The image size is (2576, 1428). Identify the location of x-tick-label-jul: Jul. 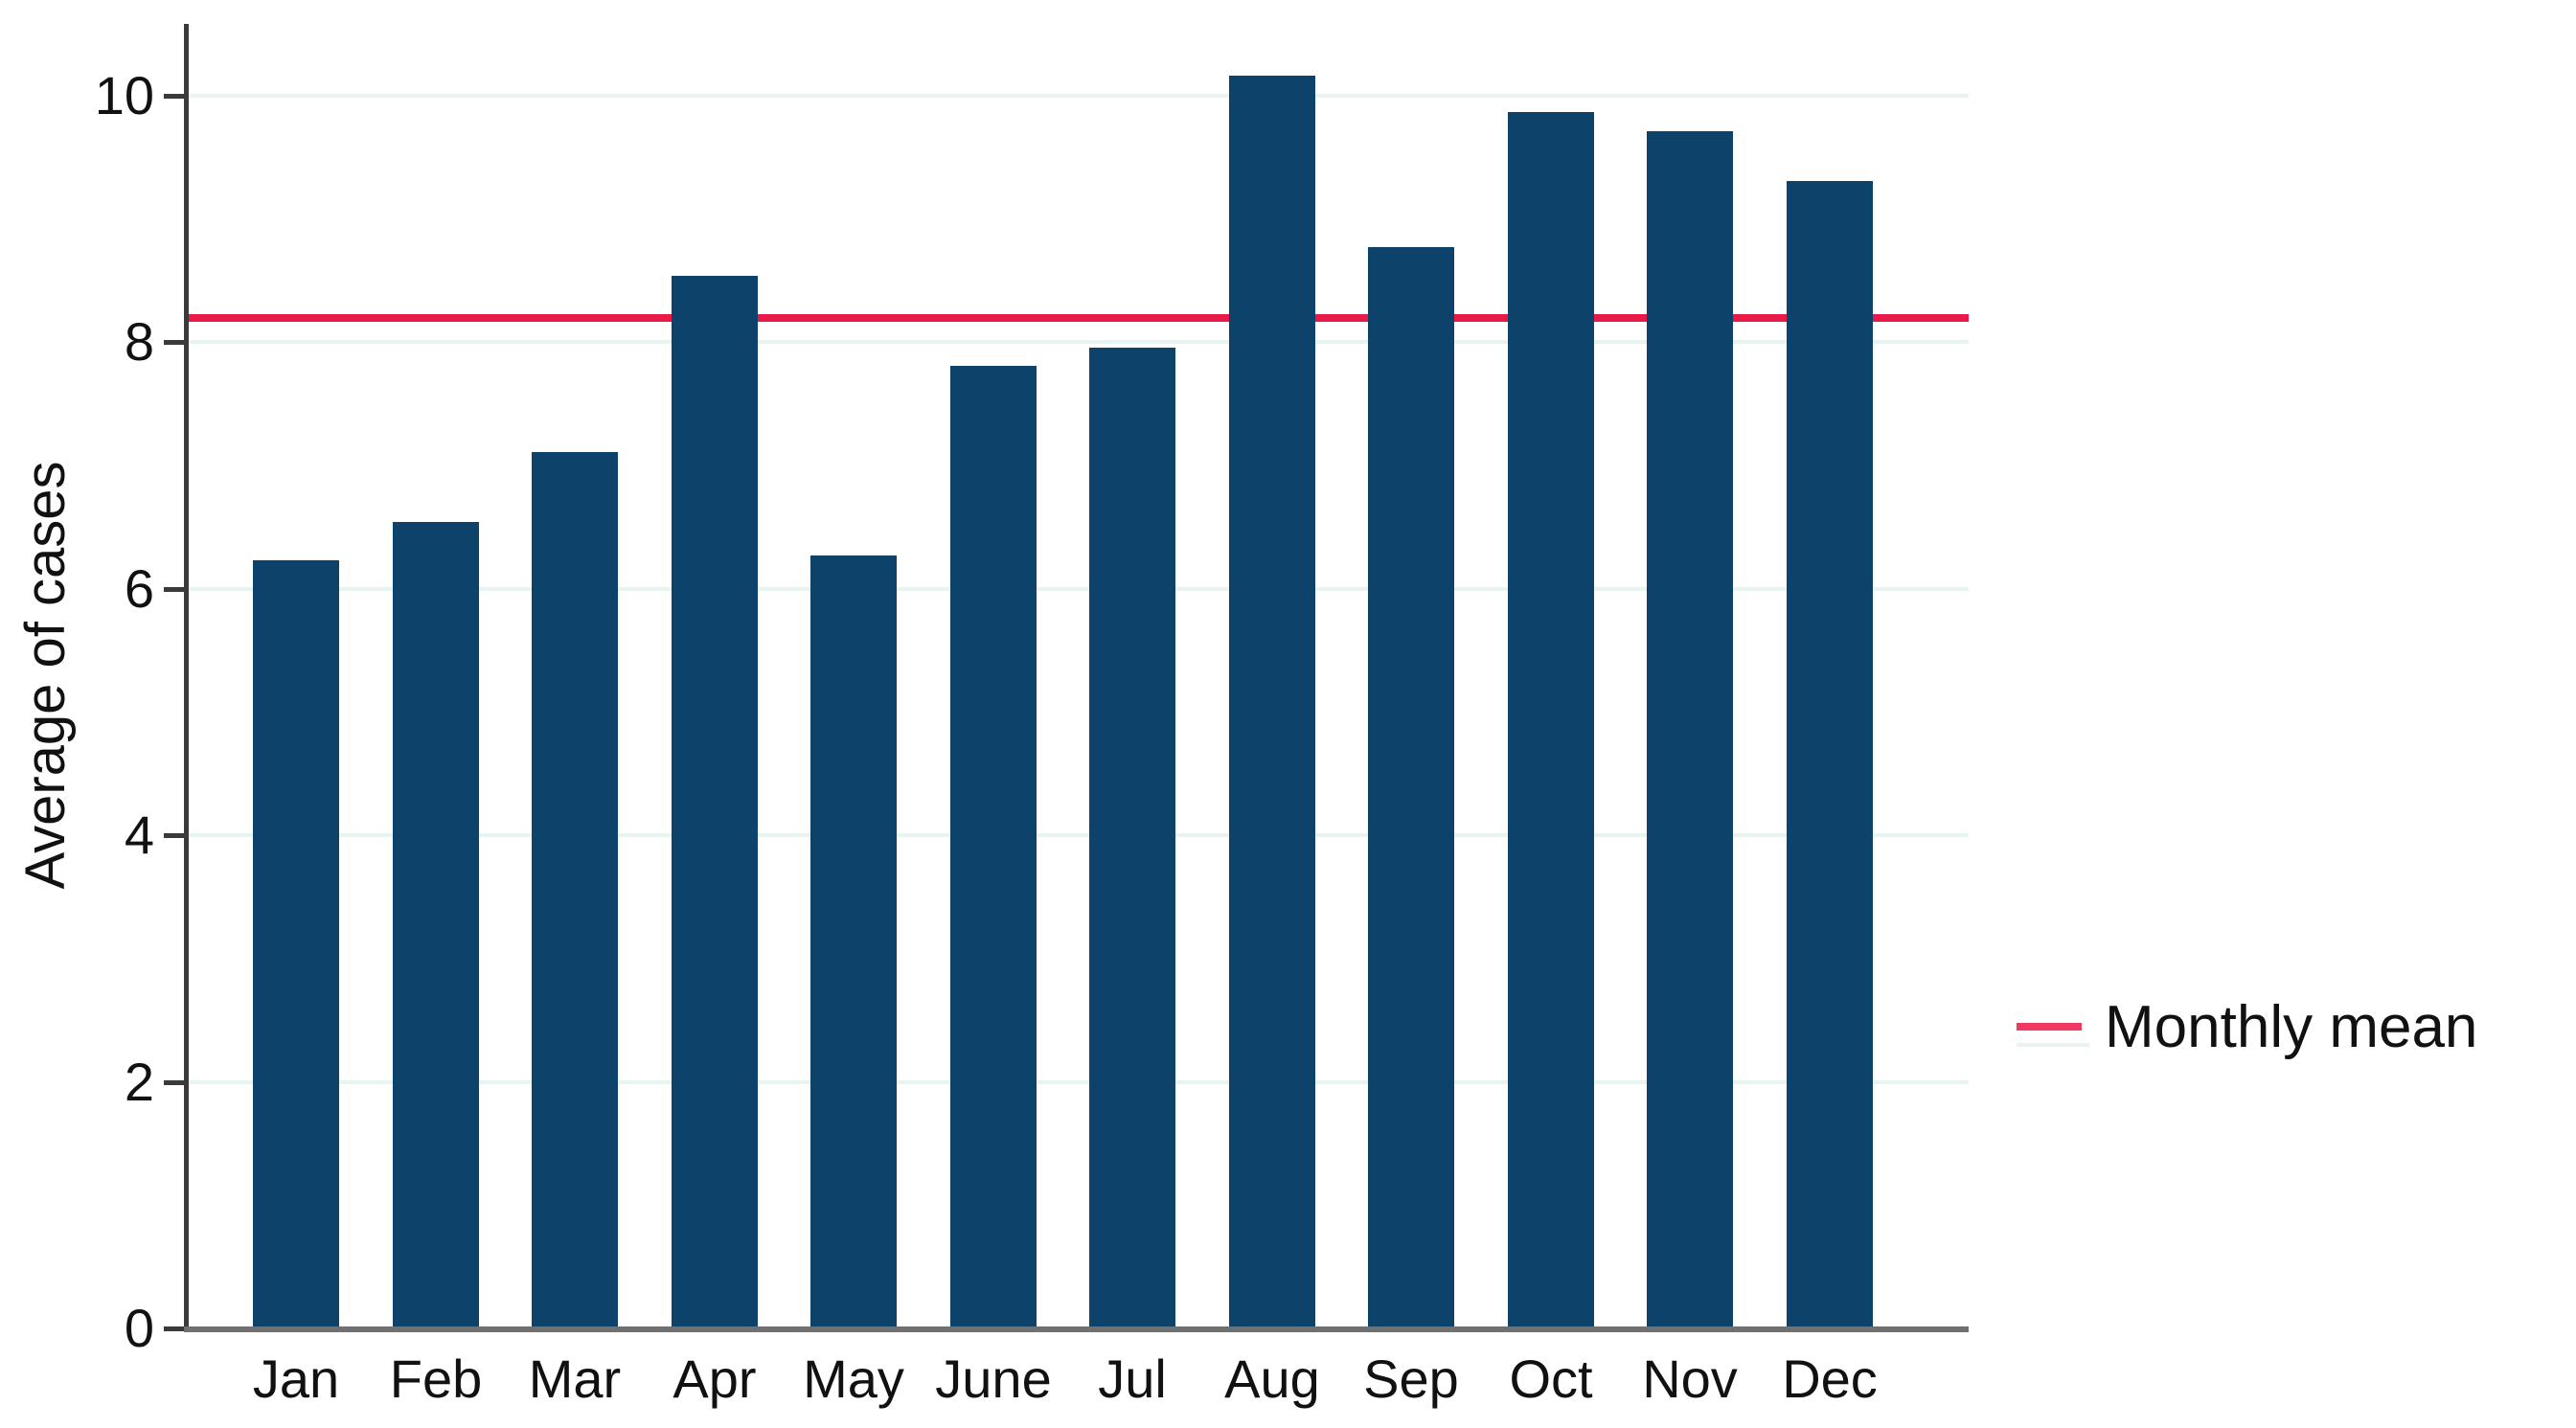
(1132, 1379).